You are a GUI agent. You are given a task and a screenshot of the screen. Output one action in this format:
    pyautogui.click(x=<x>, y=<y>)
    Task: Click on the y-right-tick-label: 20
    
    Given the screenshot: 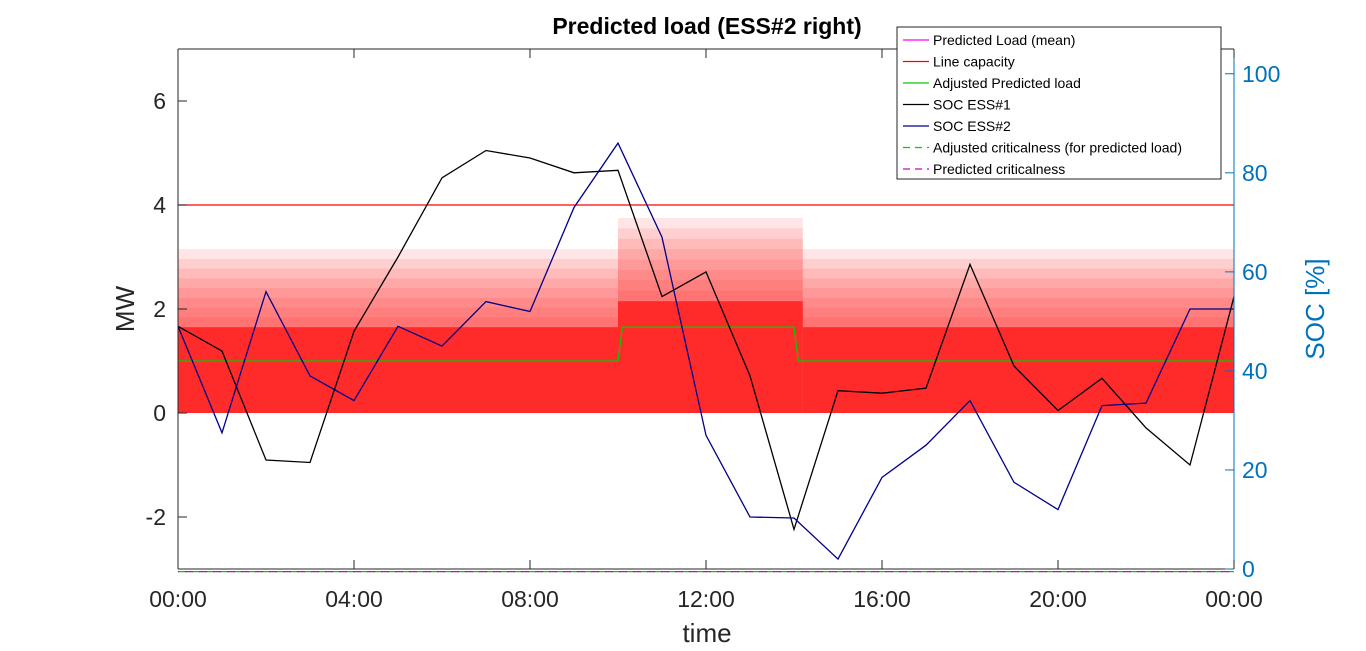 What is the action you would take?
    pyautogui.click(x=1255, y=470)
    